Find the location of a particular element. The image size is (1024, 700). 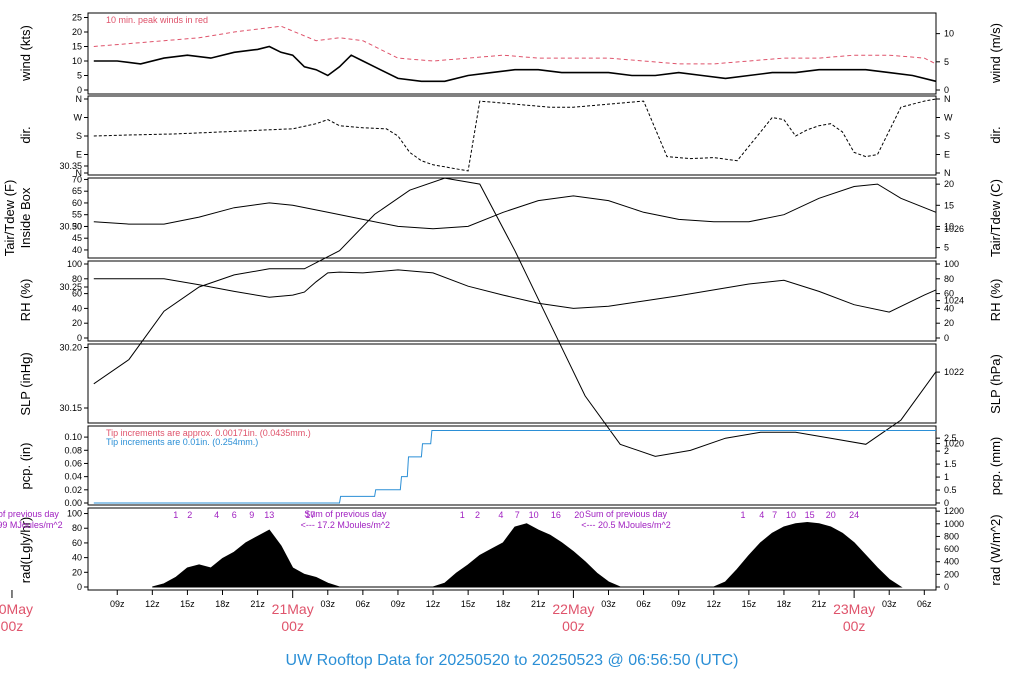

dir-tick-right: S is located at coordinates (947, 136).